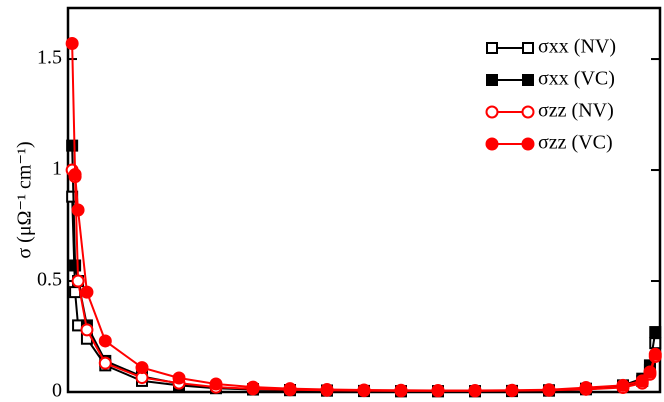  What do you see at coordinates (575, 143) in the screenshot?
I see `legend-label: σzz (VC)` at bounding box center [575, 143].